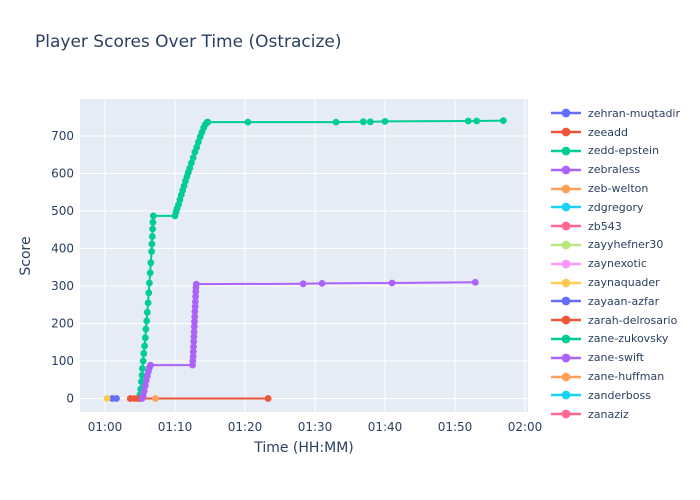 The height and width of the screenshot is (500, 700). I want to click on legend-label: zanaziz, so click(608, 414).